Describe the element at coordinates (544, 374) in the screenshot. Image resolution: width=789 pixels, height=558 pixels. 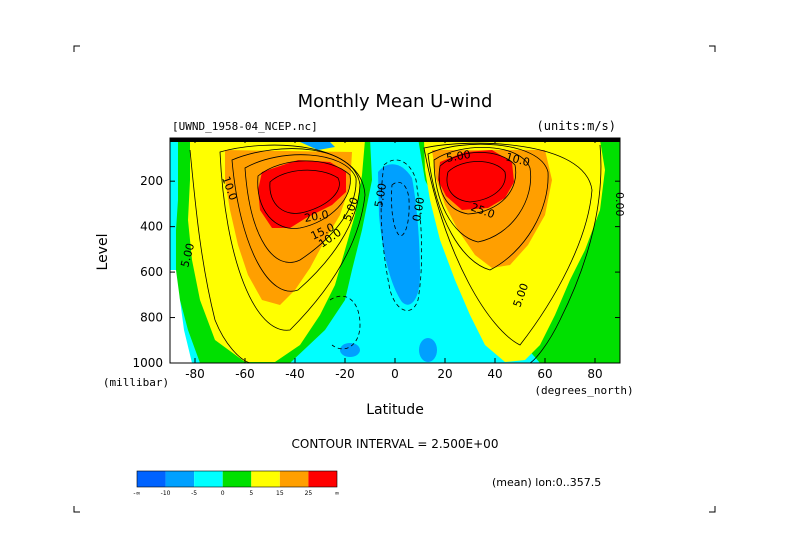
I see `x-tick-label: 60` at that location.